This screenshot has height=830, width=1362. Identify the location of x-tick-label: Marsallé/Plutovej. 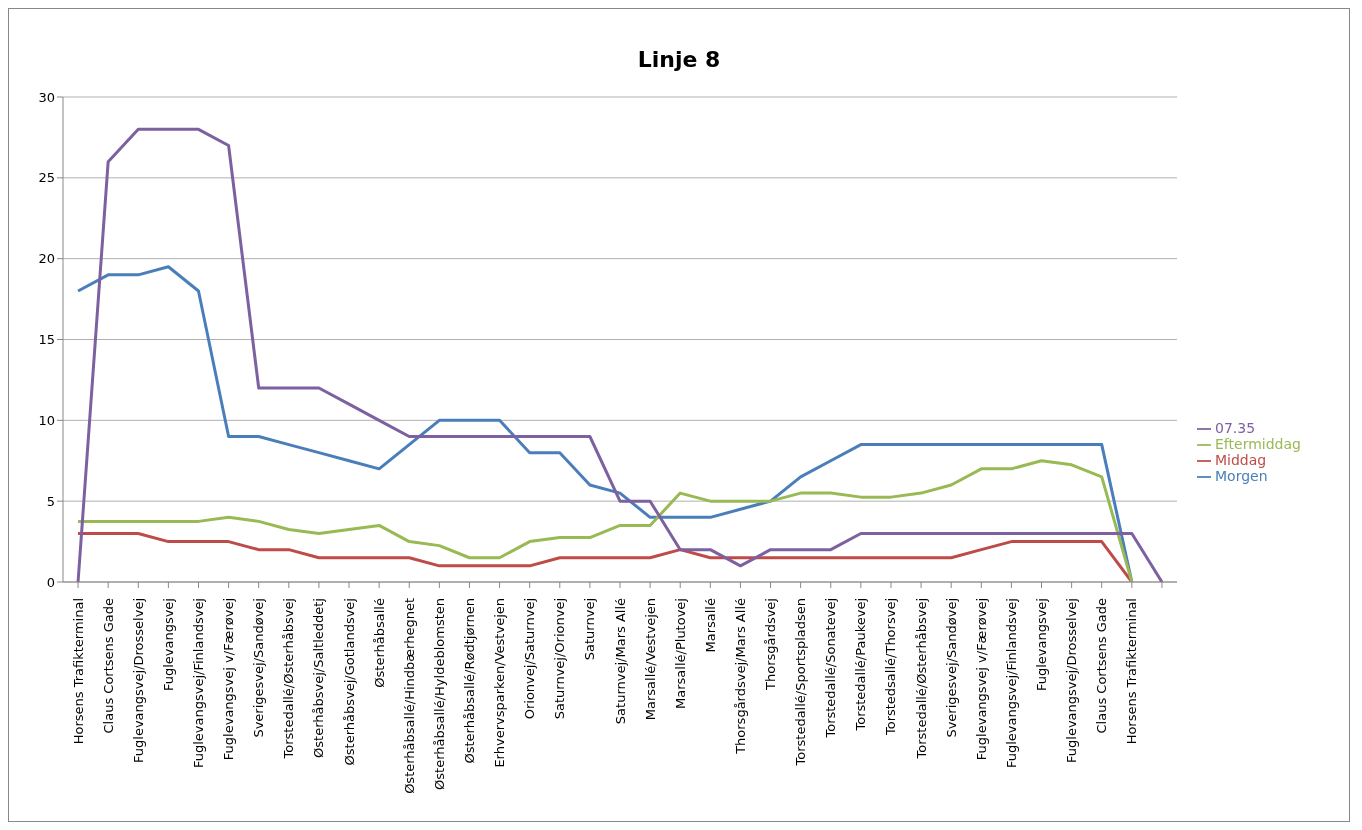
(680, 653).